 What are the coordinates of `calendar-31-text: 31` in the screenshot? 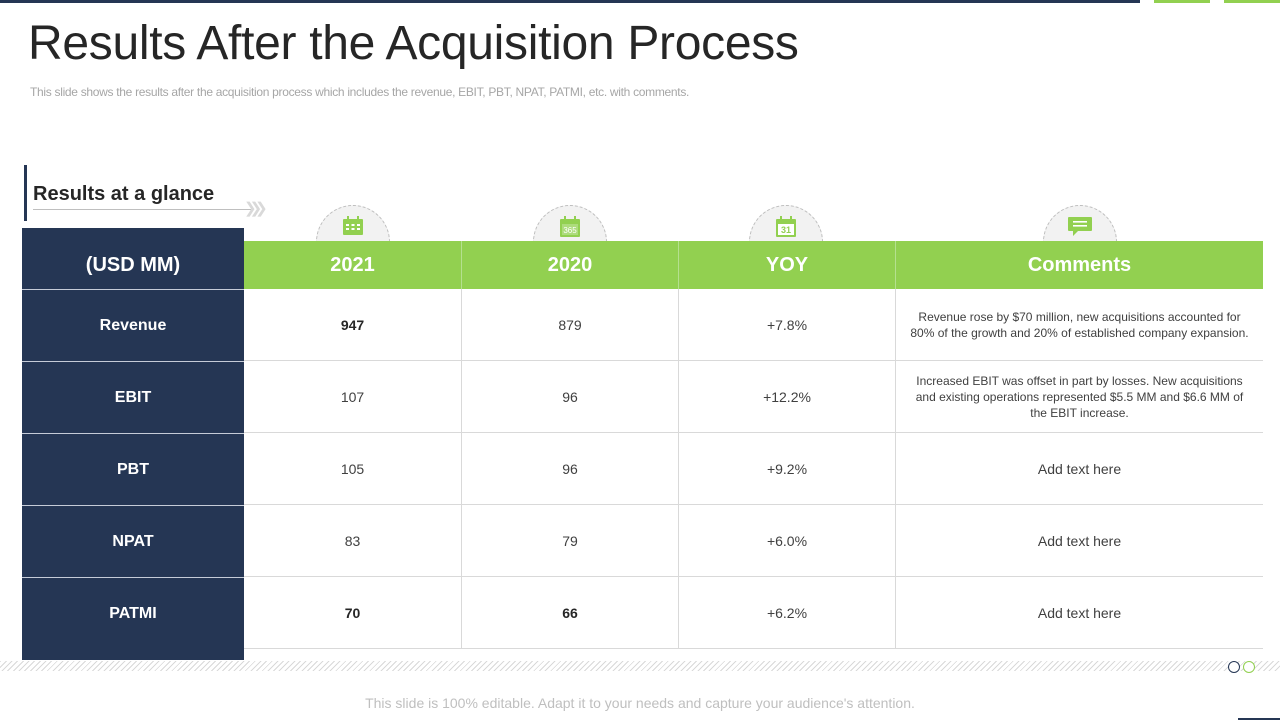 It's located at (786, 230).